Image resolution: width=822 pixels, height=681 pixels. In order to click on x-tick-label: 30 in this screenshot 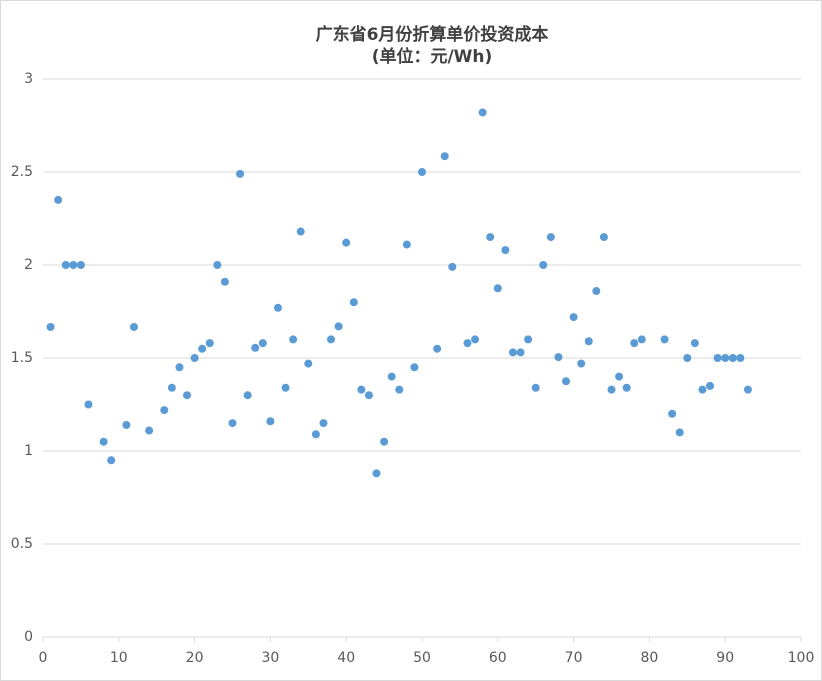, I will do `click(270, 658)`.